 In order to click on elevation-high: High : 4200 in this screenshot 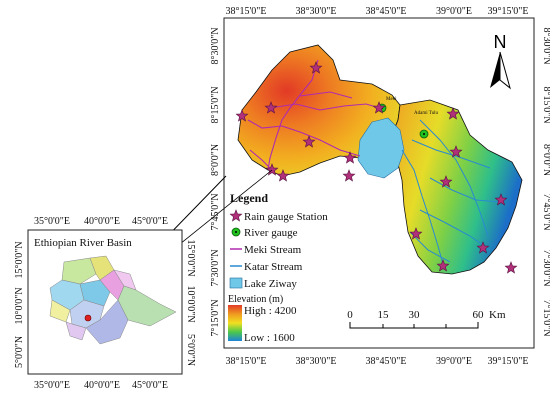, I will do `click(270, 311)`.